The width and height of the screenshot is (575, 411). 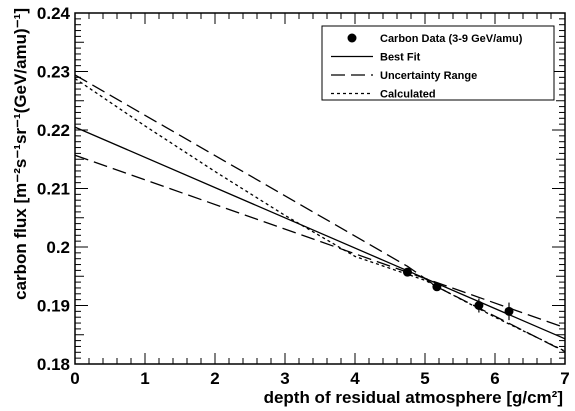 I want to click on legend-label: Uncertainty Range, so click(x=428, y=76).